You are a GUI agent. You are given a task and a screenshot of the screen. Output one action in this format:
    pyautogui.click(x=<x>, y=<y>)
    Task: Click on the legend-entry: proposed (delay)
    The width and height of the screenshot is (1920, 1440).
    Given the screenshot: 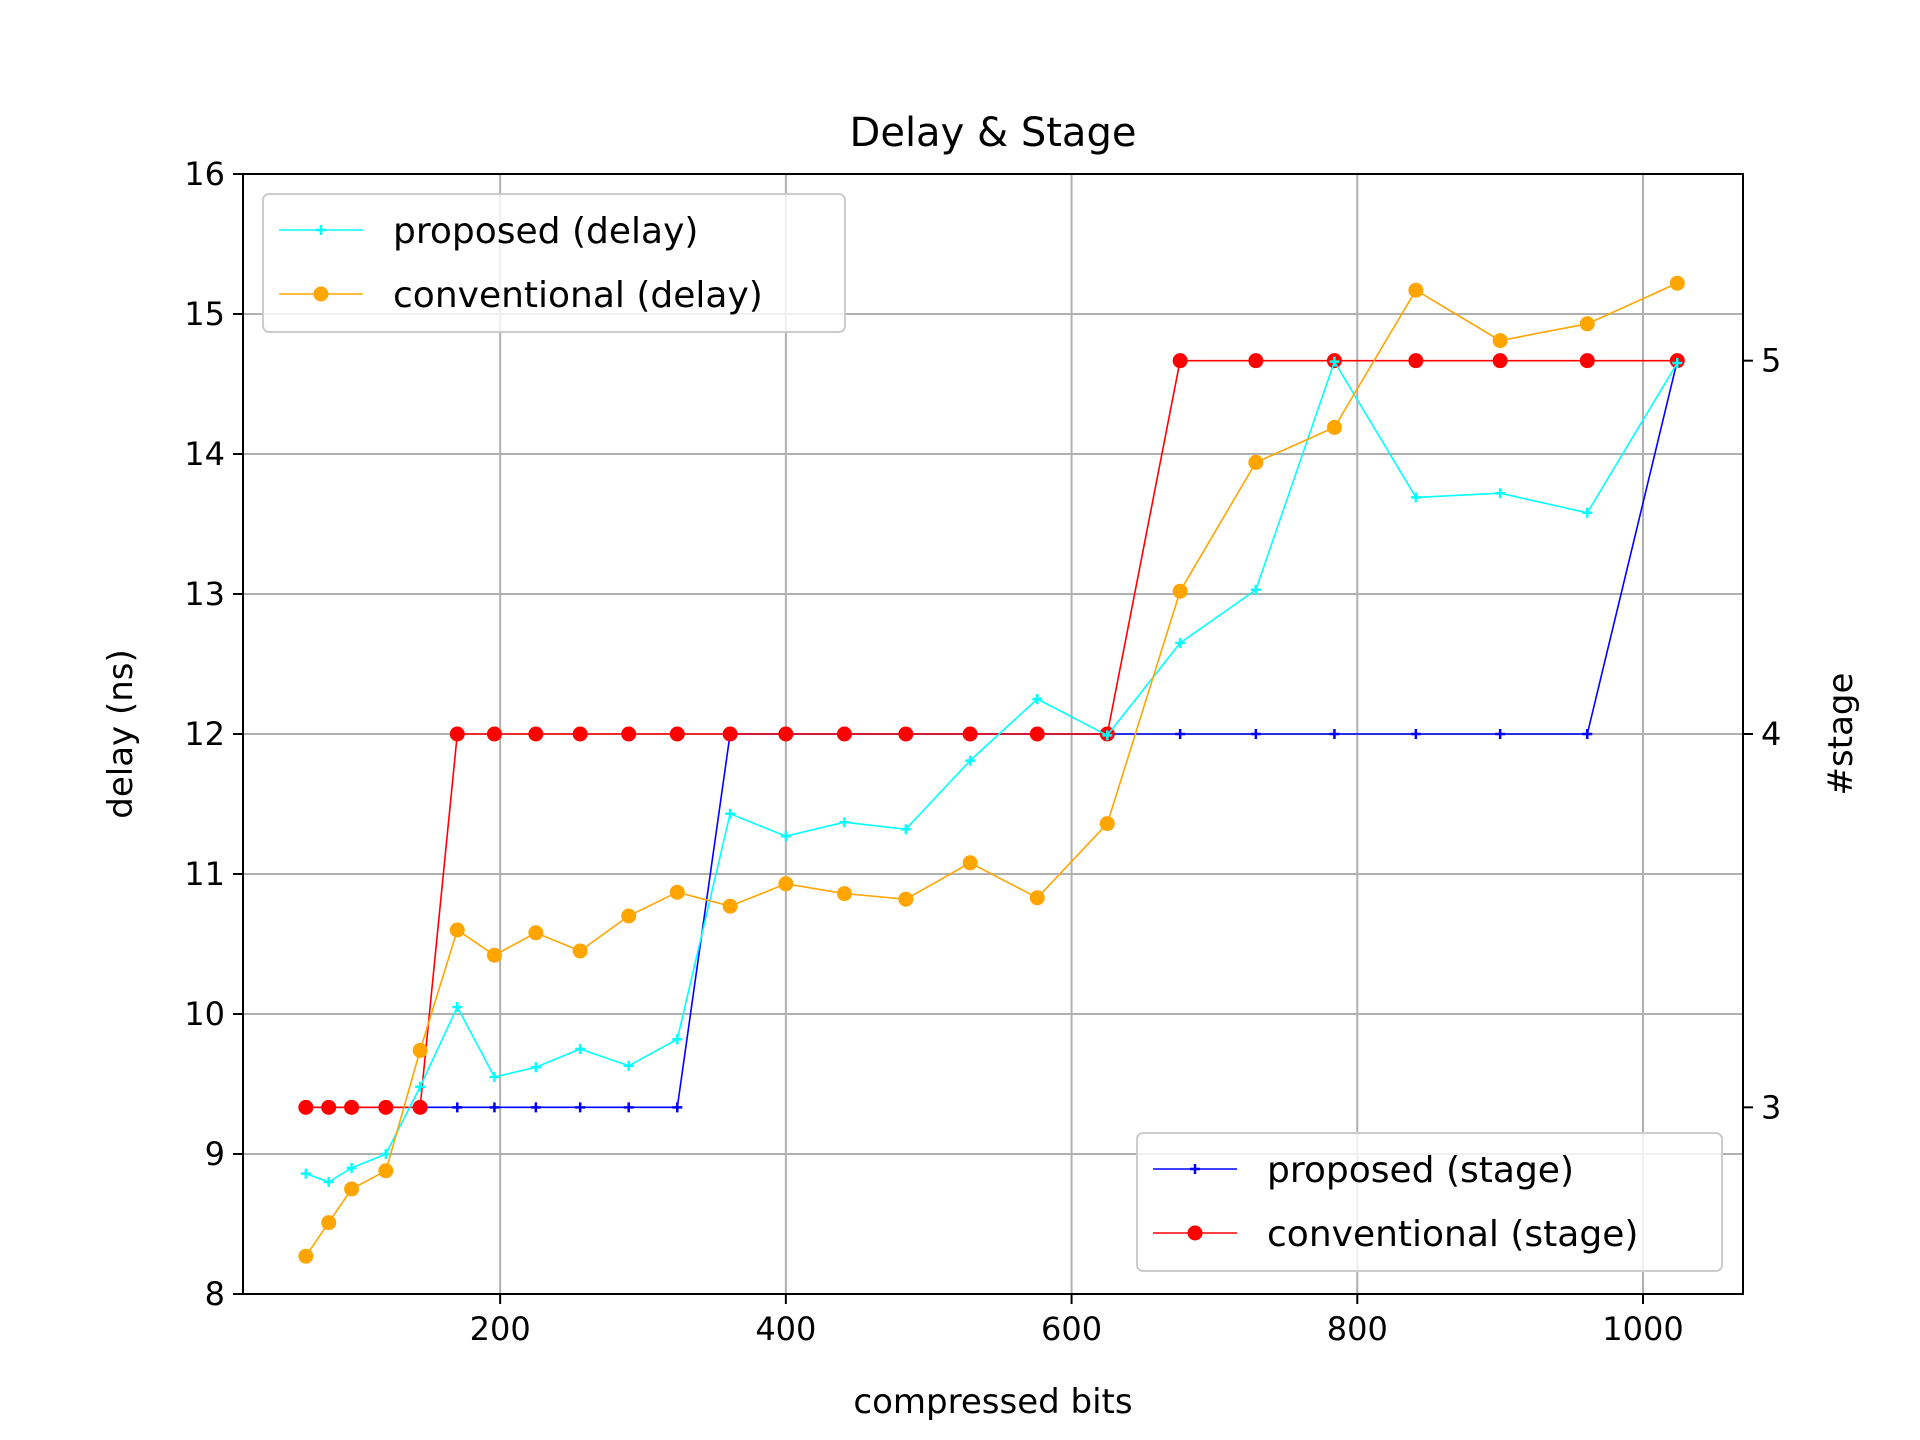 What is the action you would take?
    pyautogui.click(x=488, y=231)
    